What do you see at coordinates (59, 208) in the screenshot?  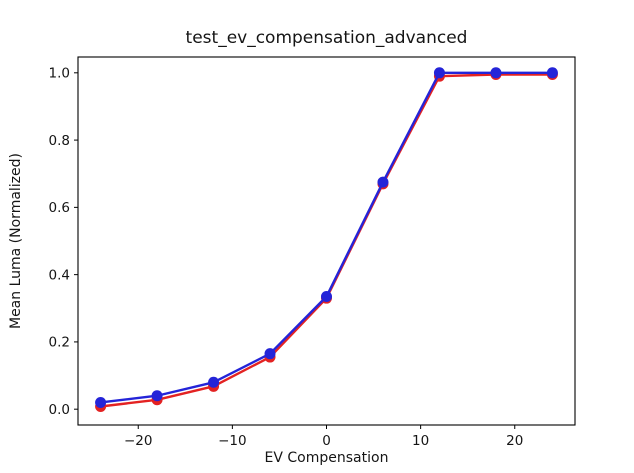 I see `y-tick-label: 0.6` at bounding box center [59, 208].